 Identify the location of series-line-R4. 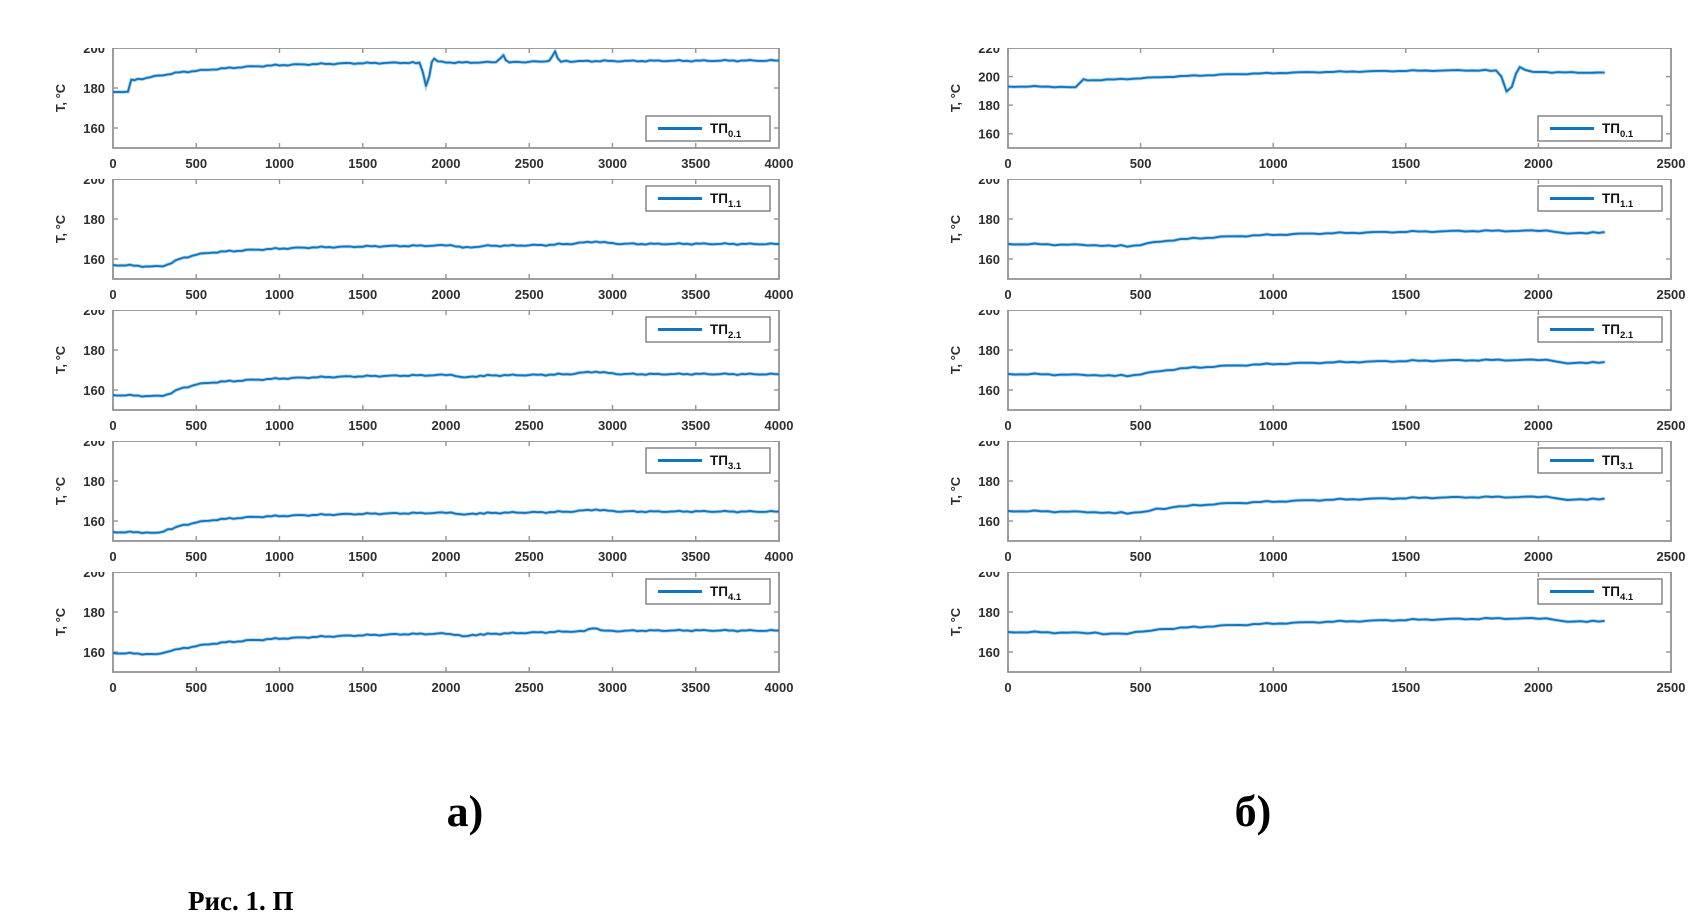
(1306, 505).